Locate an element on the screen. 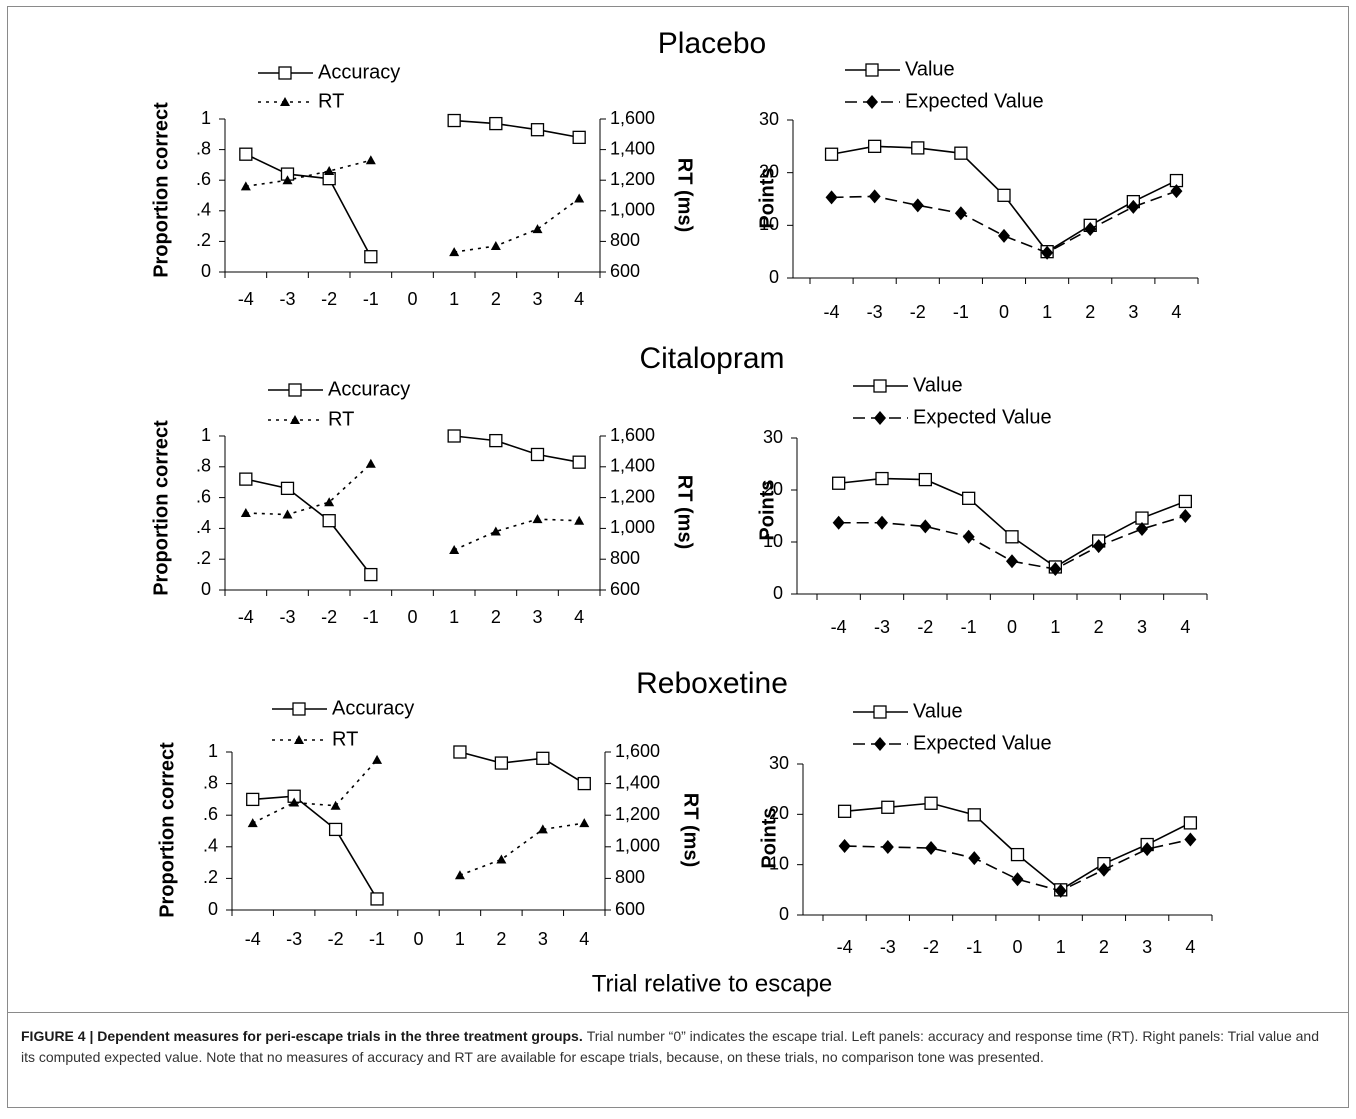 The image size is (1356, 1119). y-tick-label: 30 is located at coordinates (773, 437).